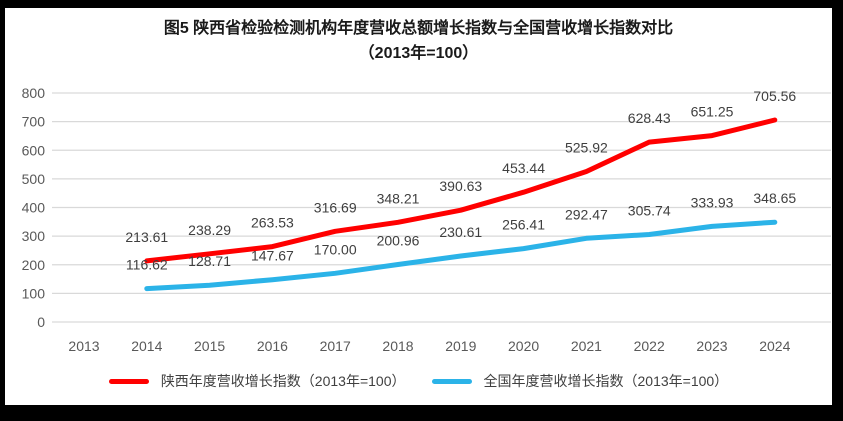  What do you see at coordinates (586, 346) in the screenshot?
I see `x-axis-tick-label: 2021` at bounding box center [586, 346].